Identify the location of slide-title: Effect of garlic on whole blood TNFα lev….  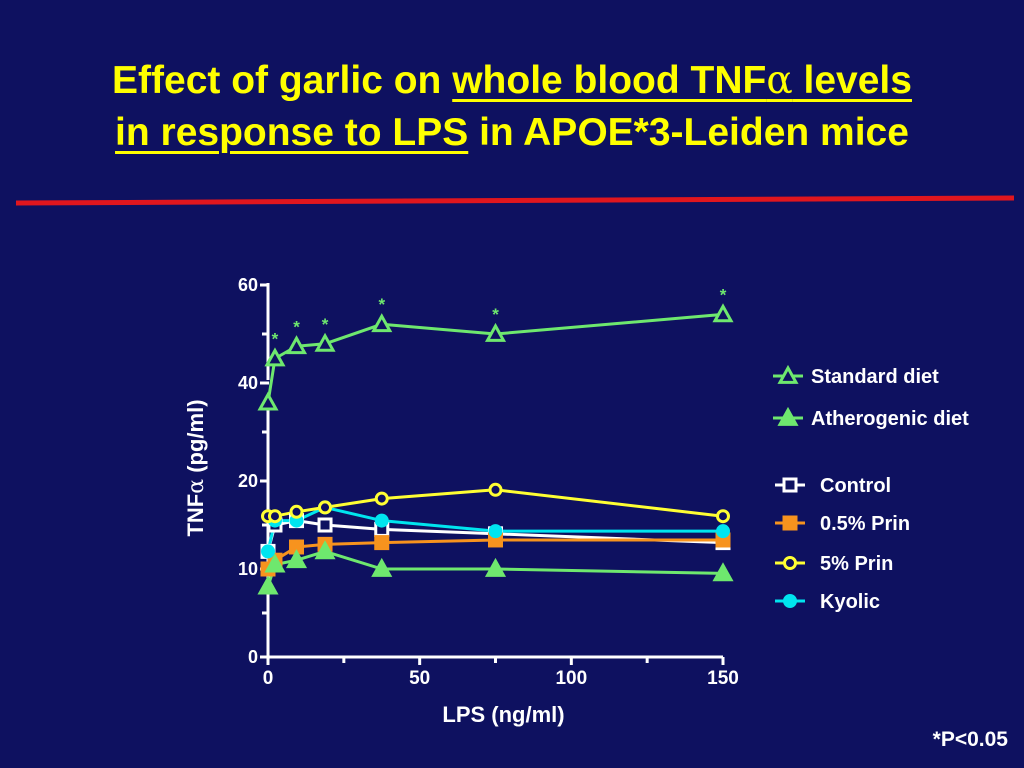
(512, 107).